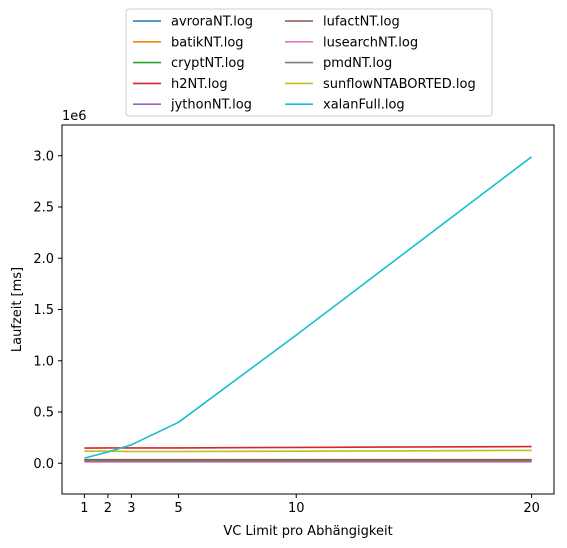  I want to click on y-axis-offset-text: 1e6, so click(74, 116).